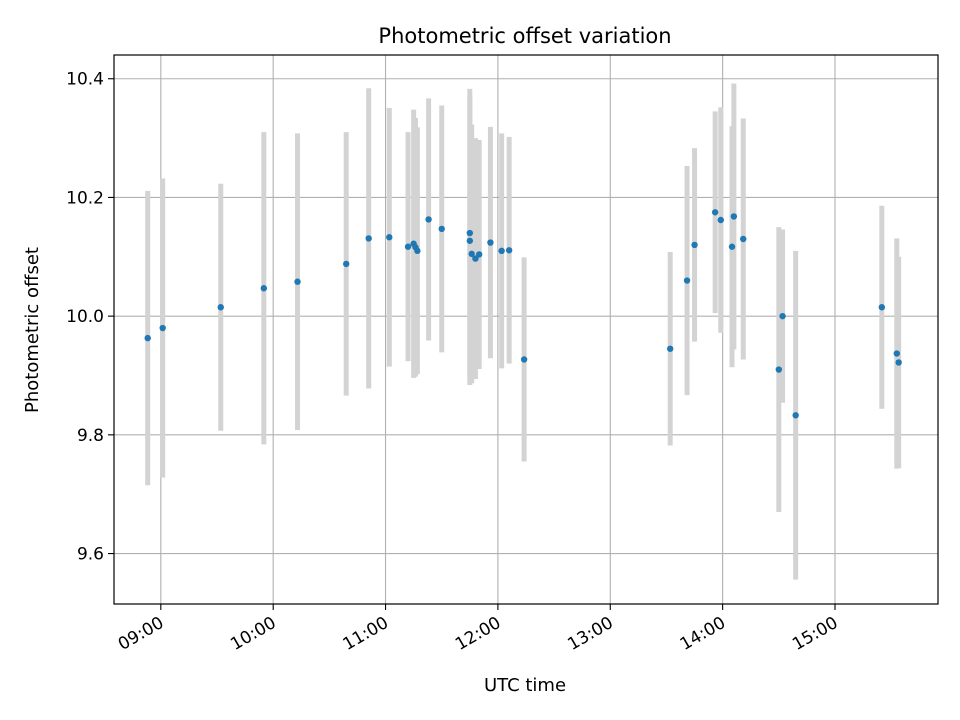 The width and height of the screenshot is (960, 720). Describe the element at coordinates (85, 80) in the screenshot. I see `y-tick-label: 10.4` at that location.